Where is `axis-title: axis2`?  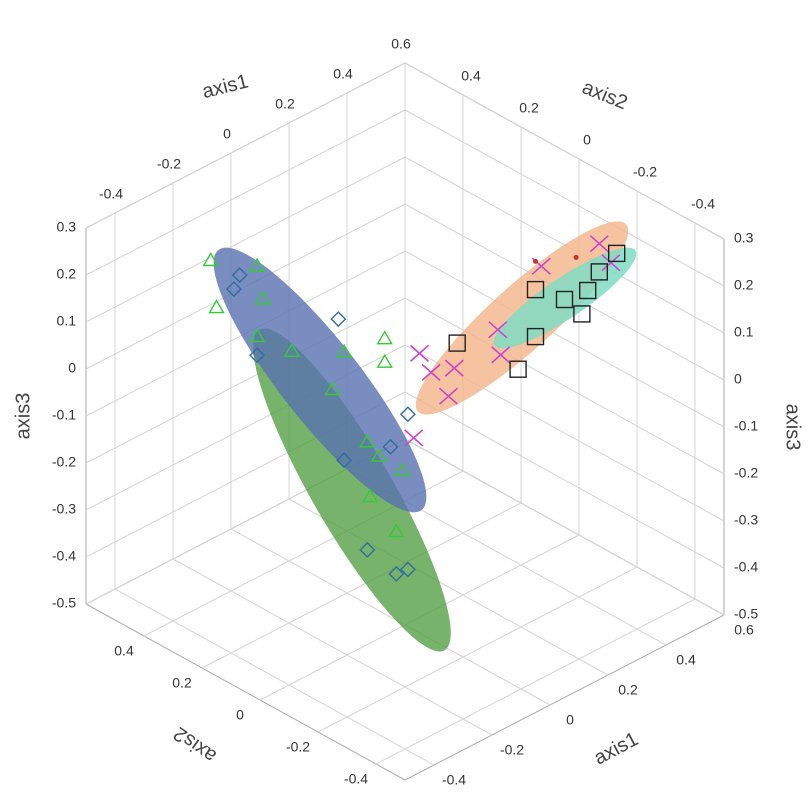 axis-title: axis2 is located at coordinates (605, 95).